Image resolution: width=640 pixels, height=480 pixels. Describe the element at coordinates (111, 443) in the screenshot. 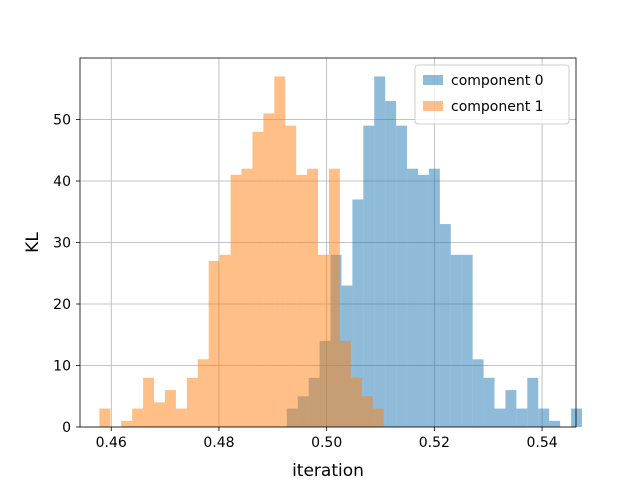

I see `x-tick-label-0: 0.46` at that location.